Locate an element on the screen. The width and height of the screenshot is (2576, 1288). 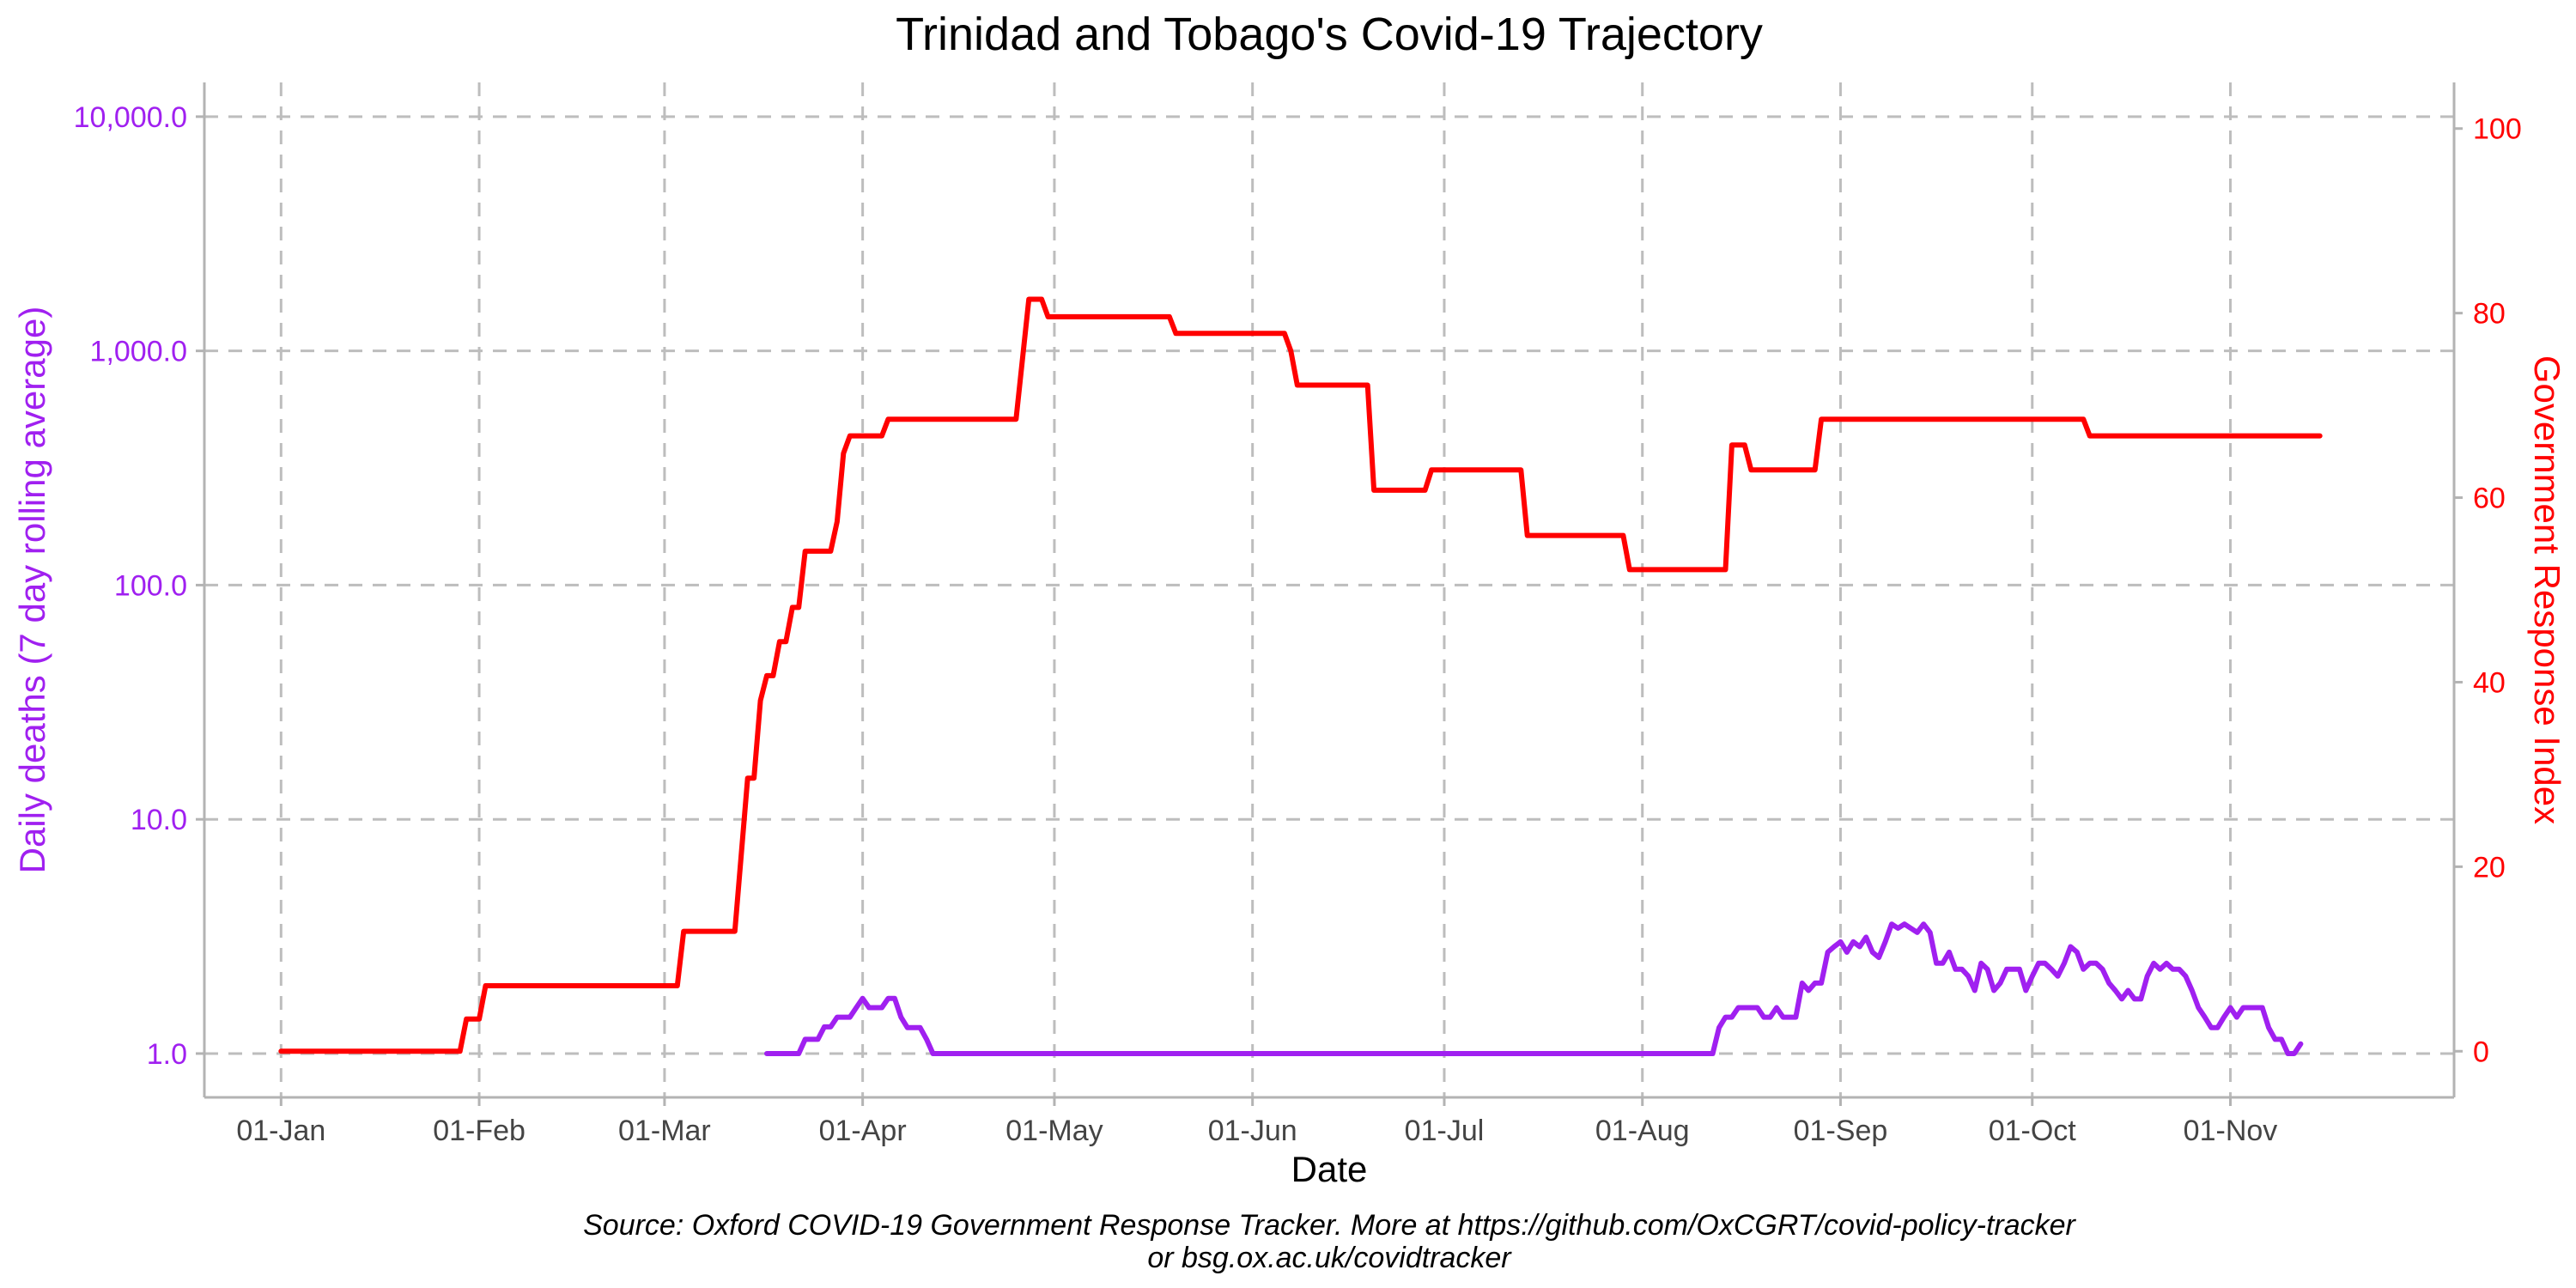
left-tick-label: 10,000.0 is located at coordinates (130, 117).